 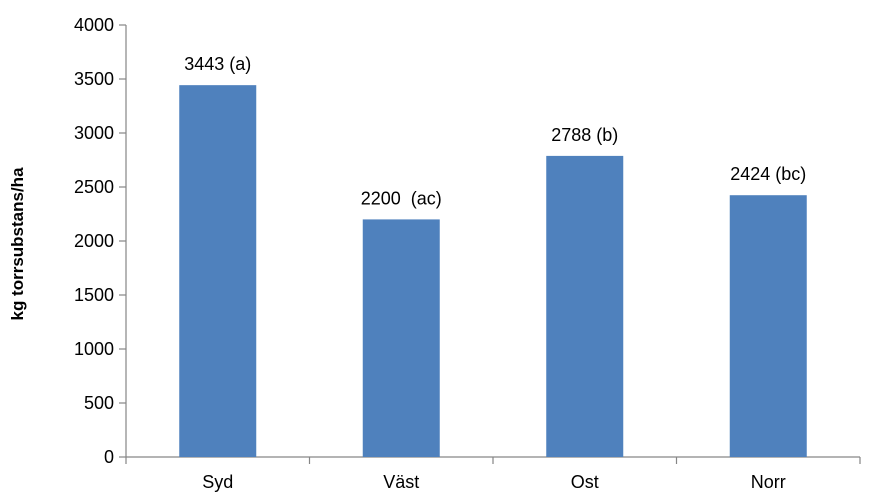 I want to click on data-label: 2788 (b), so click(x=584, y=135).